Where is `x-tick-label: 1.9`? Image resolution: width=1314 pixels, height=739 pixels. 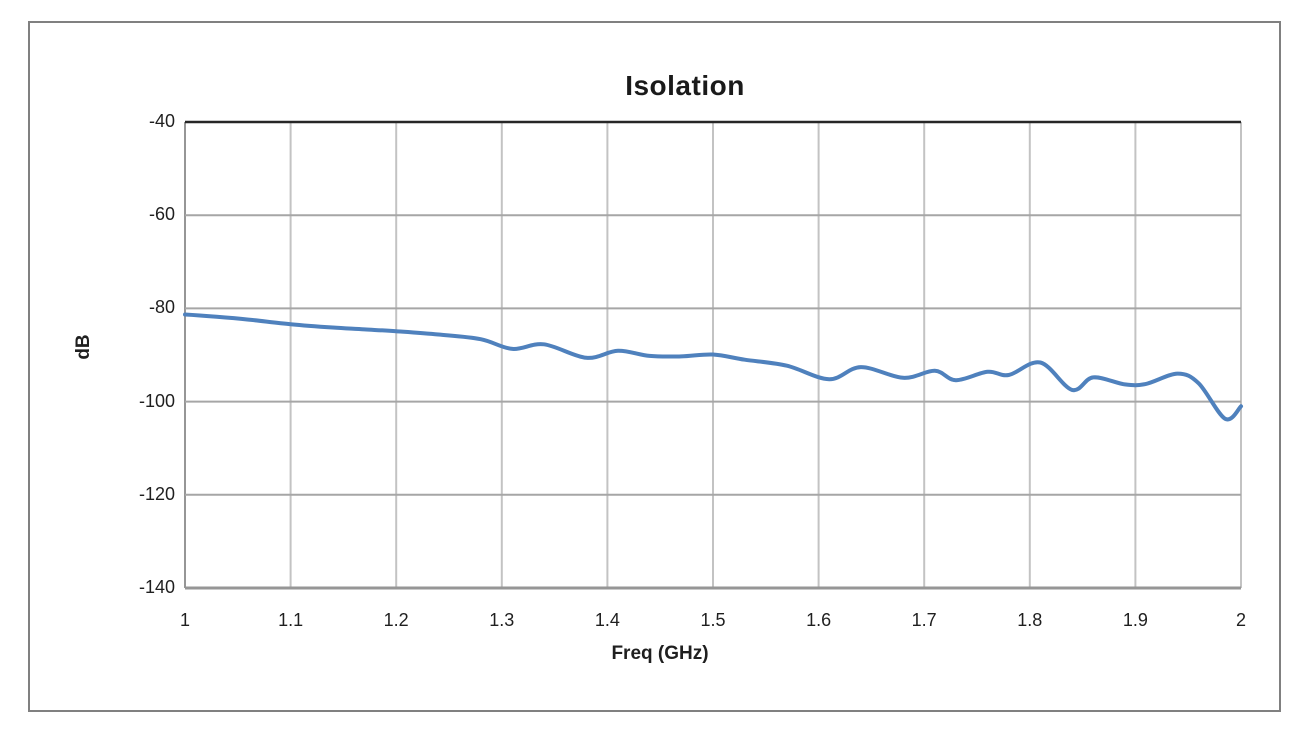 x-tick-label: 1.9 is located at coordinates (1135, 620).